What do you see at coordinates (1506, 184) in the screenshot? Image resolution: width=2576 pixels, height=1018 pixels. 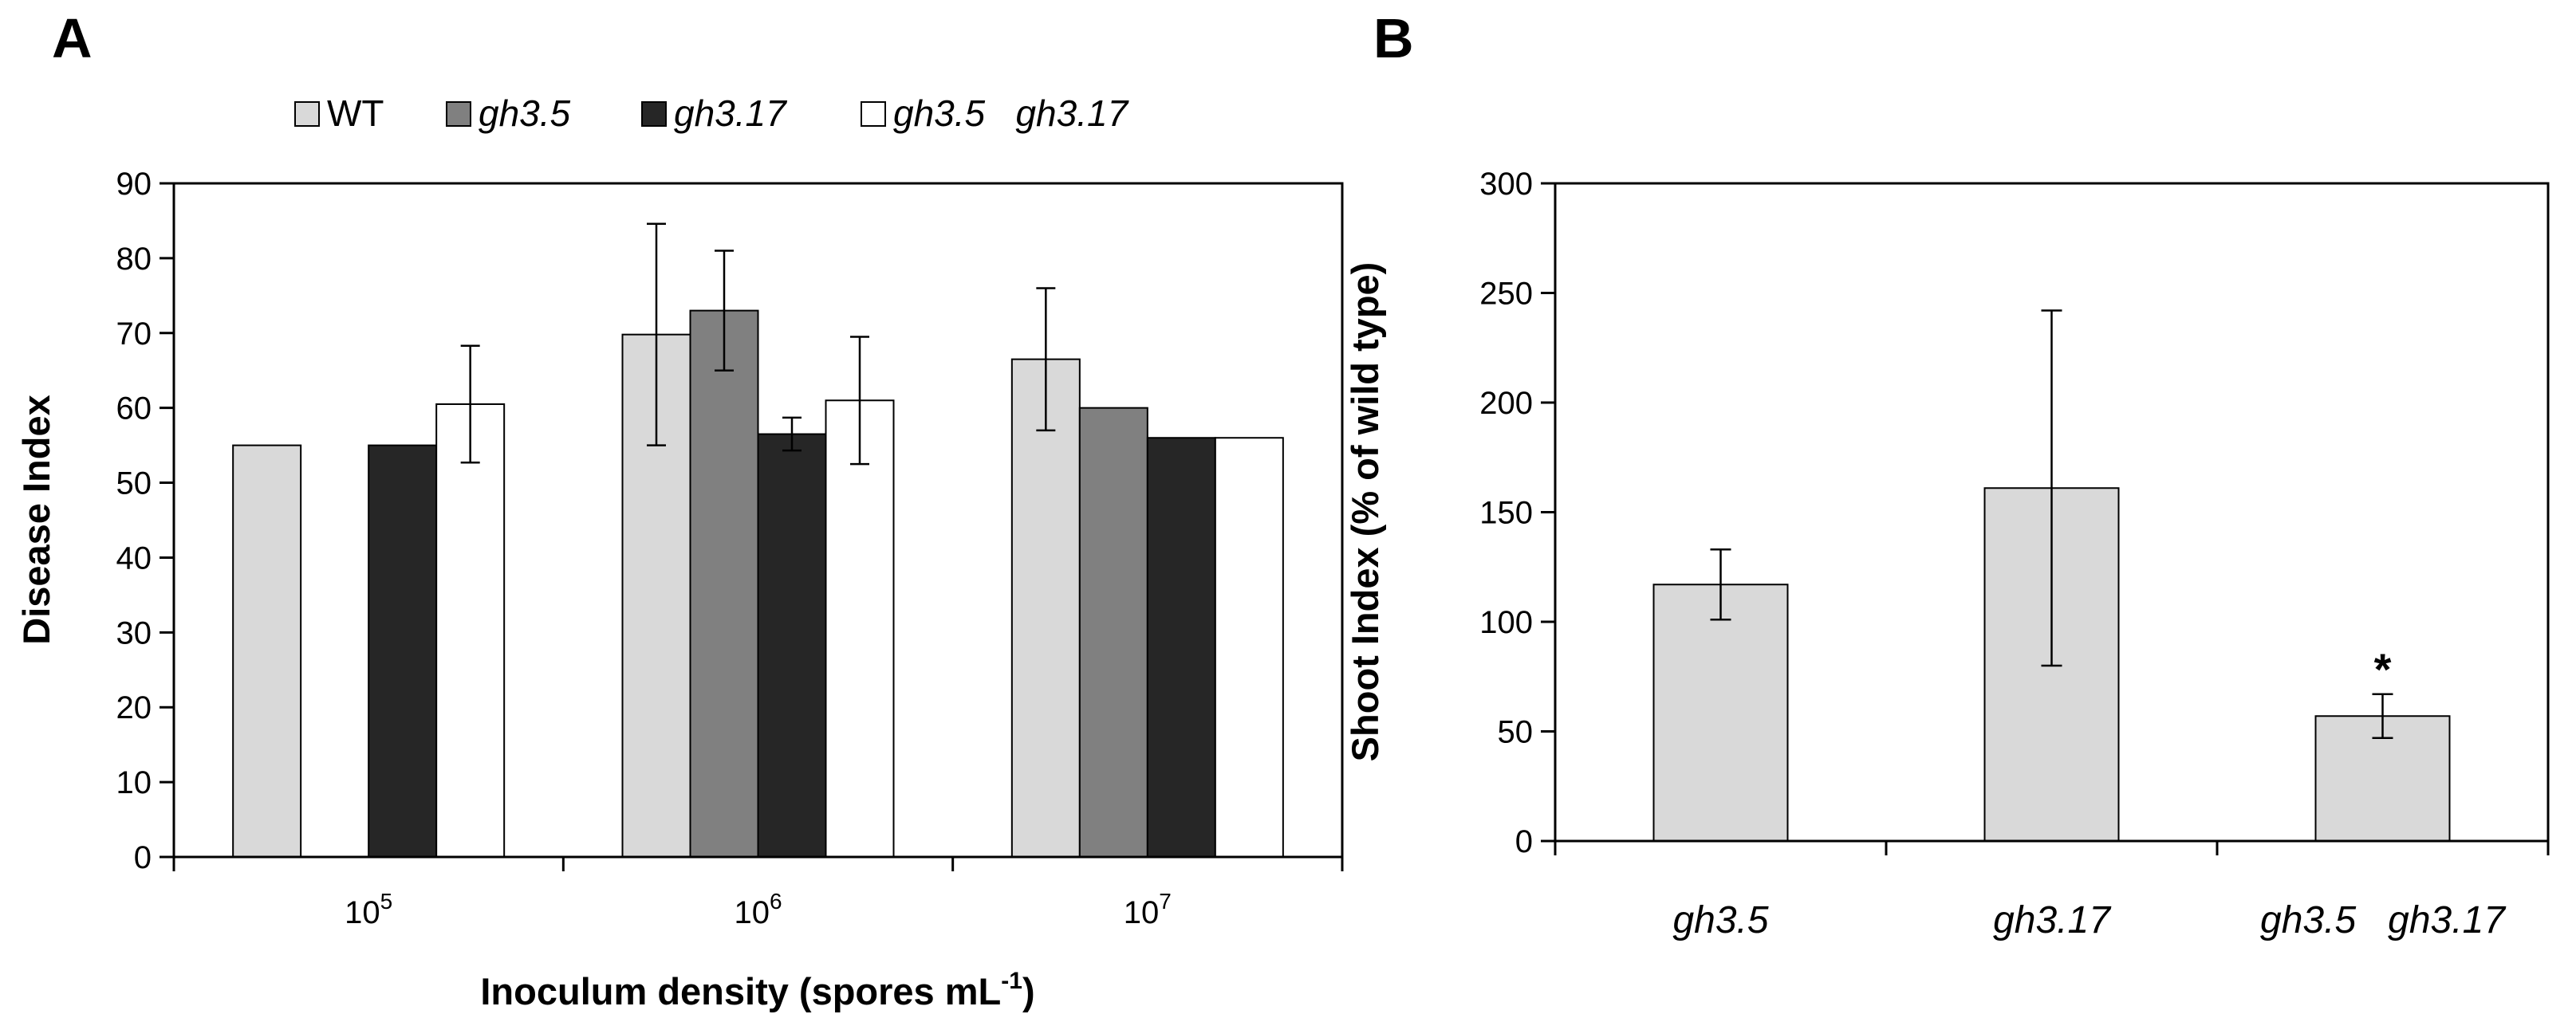 I see `panel-b-y-tick-label: 300` at bounding box center [1506, 184].